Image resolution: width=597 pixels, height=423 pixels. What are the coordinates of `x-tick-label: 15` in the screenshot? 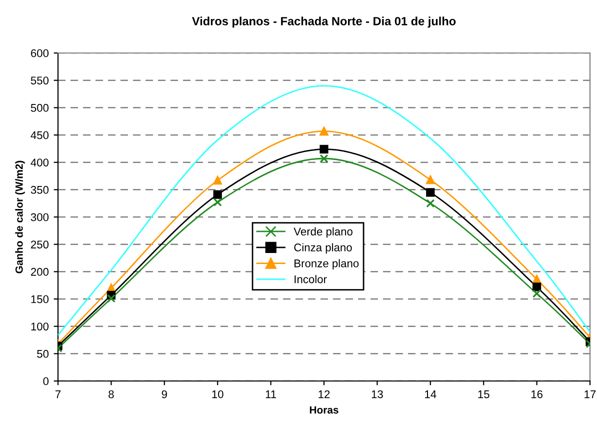 It's located at (484, 394).